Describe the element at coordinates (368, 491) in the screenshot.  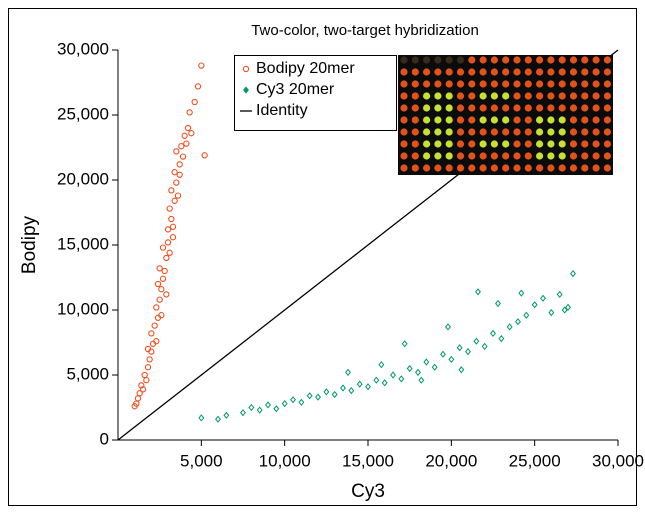
I see `x-axis-label: Cy3` at that location.